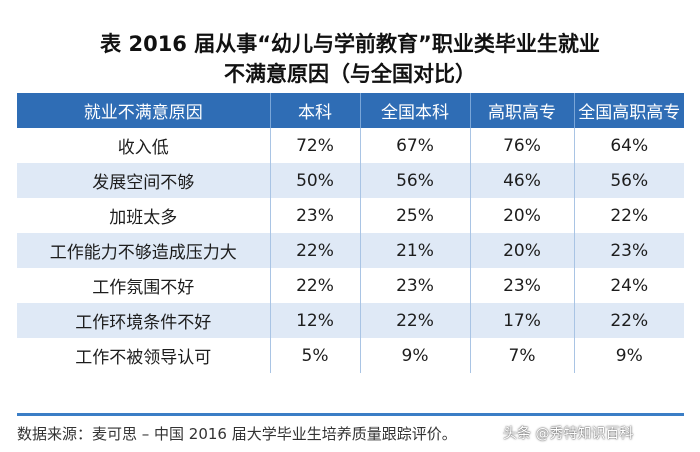 This screenshot has height=452, width=700. What do you see at coordinates (315, 110) in the screenshot?
I see `header-undergrad: 本科` at bounding box center [315, 110].